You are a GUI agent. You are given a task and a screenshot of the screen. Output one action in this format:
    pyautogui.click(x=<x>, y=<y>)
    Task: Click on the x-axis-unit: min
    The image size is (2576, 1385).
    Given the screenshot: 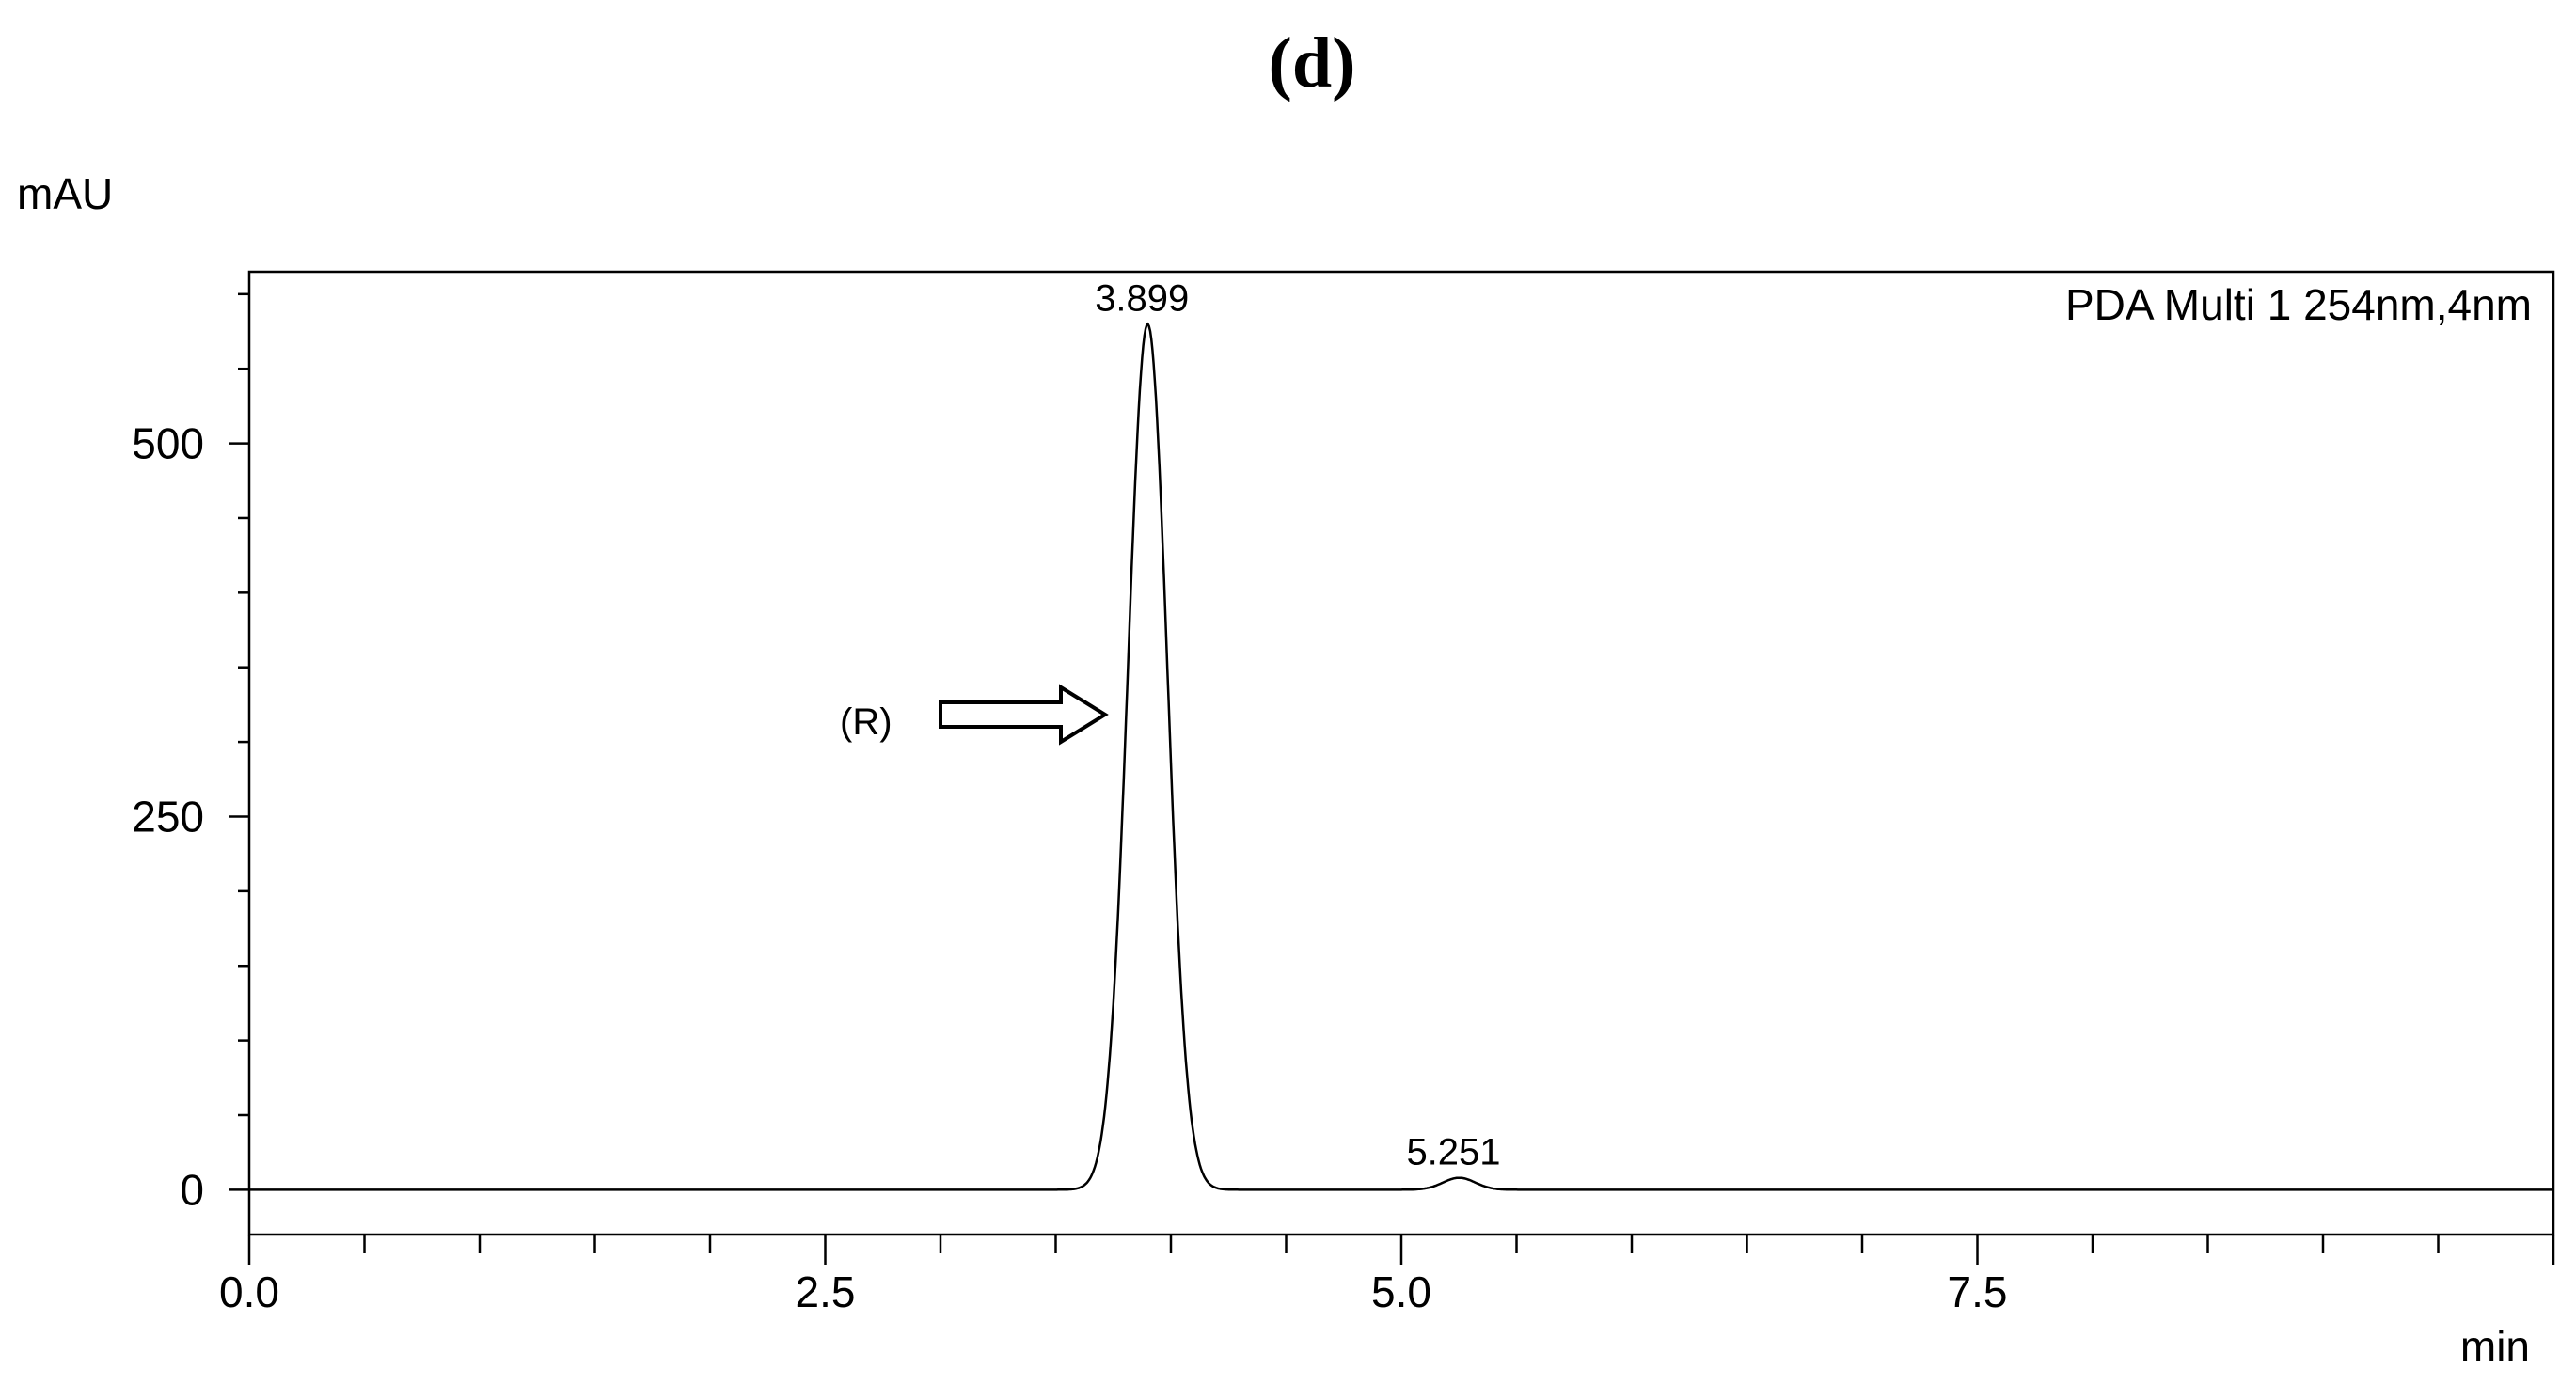 What is the action you would take?
    pyautogui.click(x=2495, y=1346)
    